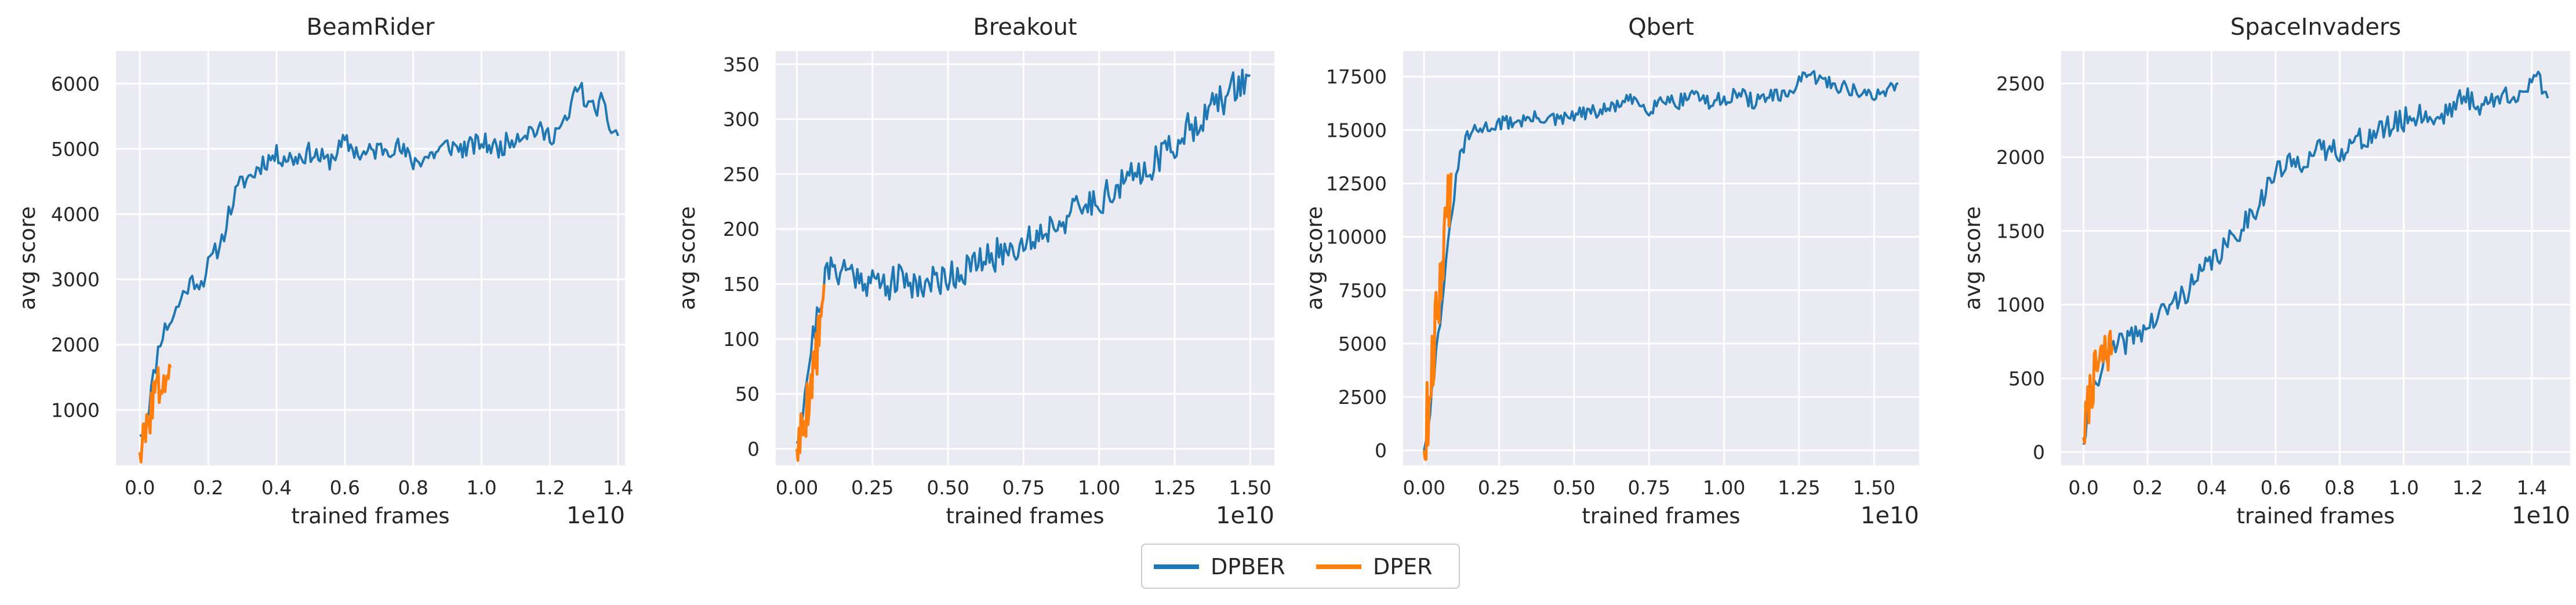 Image resolution: width=2576 pixels, height=605 pixels. I want to click on legend-entry-dpber: DPBER, so click(1219, 567).